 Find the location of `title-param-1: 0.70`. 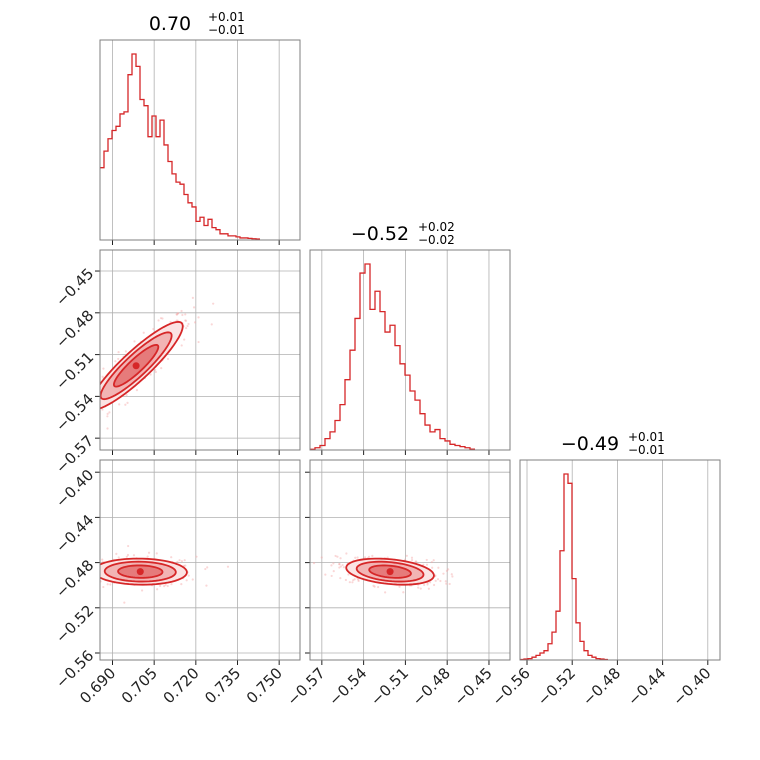

title-param-1: 0.70 is located at coordinates (170, 24).